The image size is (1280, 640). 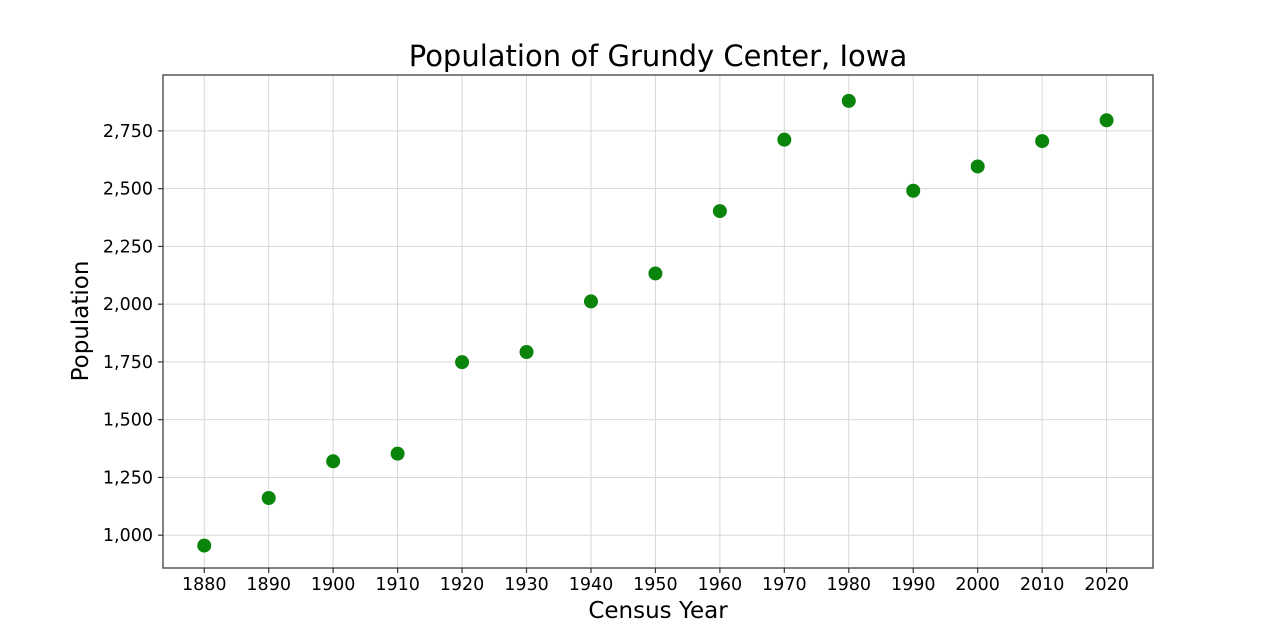 I want to click on y-tick-label: 2,500, so click(x=128, y=190).